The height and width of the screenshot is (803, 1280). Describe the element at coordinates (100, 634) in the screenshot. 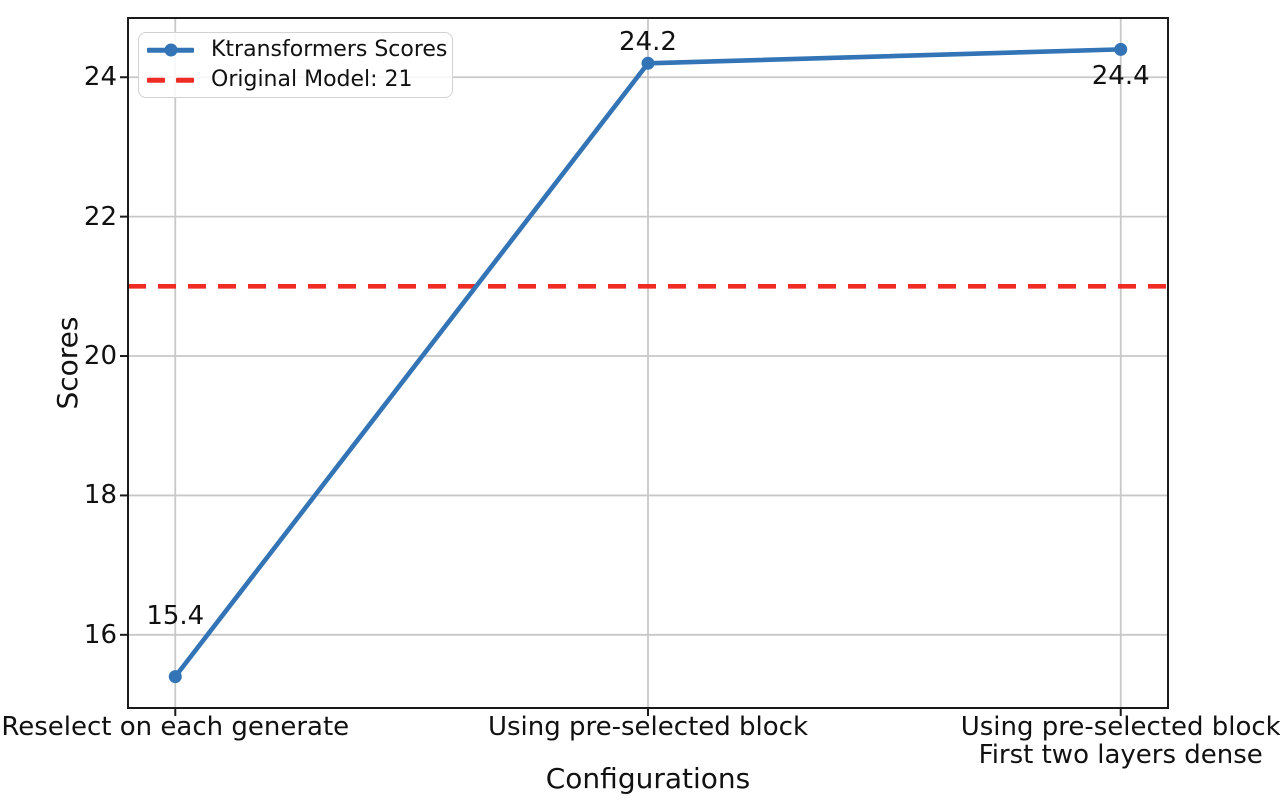

I see `y-tick-label: 16` at that location.